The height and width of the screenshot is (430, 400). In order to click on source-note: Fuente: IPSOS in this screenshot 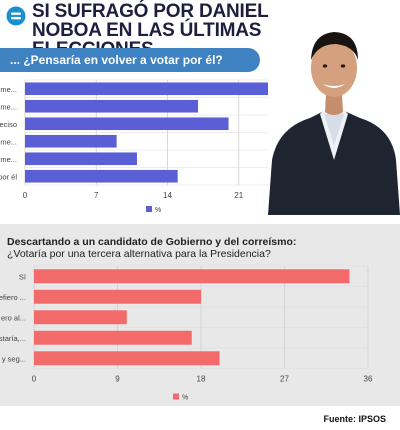, I will do `click(354, 419)`.